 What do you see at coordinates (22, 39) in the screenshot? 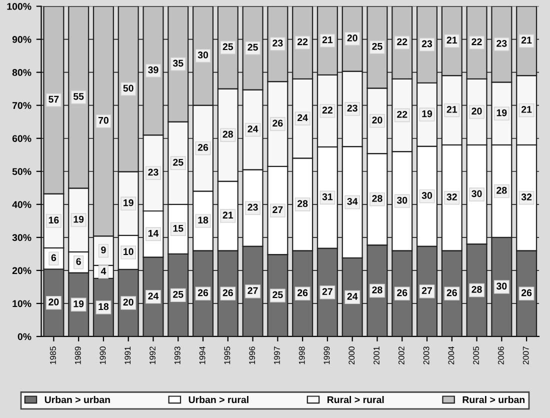
I see `y-tick-label: 90%` at bounding box center [22, 39].